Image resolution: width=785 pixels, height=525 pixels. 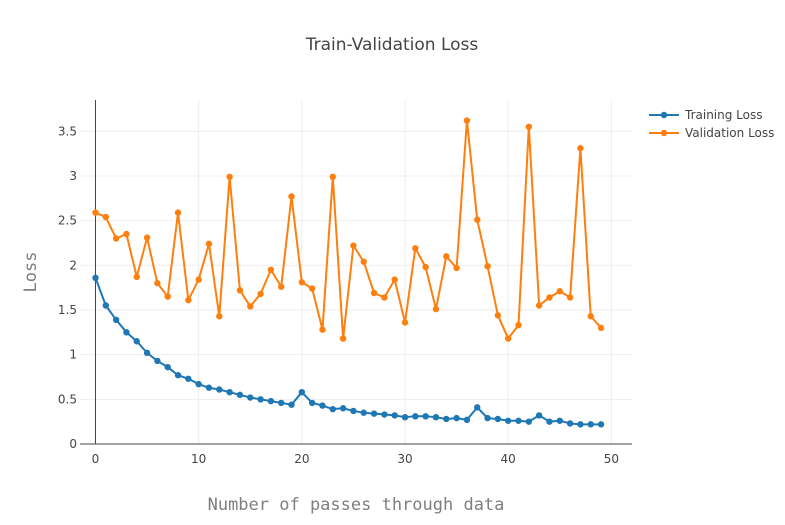 I want to click on y-tick-label: 1.5, so click(x=67, y=310).